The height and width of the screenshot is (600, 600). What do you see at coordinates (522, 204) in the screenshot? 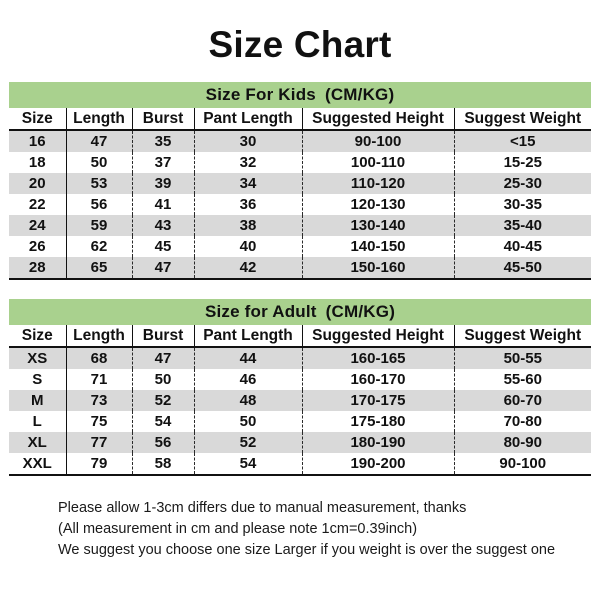
I see `cell-suggest-weight: 30-35` at bounding box center [522, 204].